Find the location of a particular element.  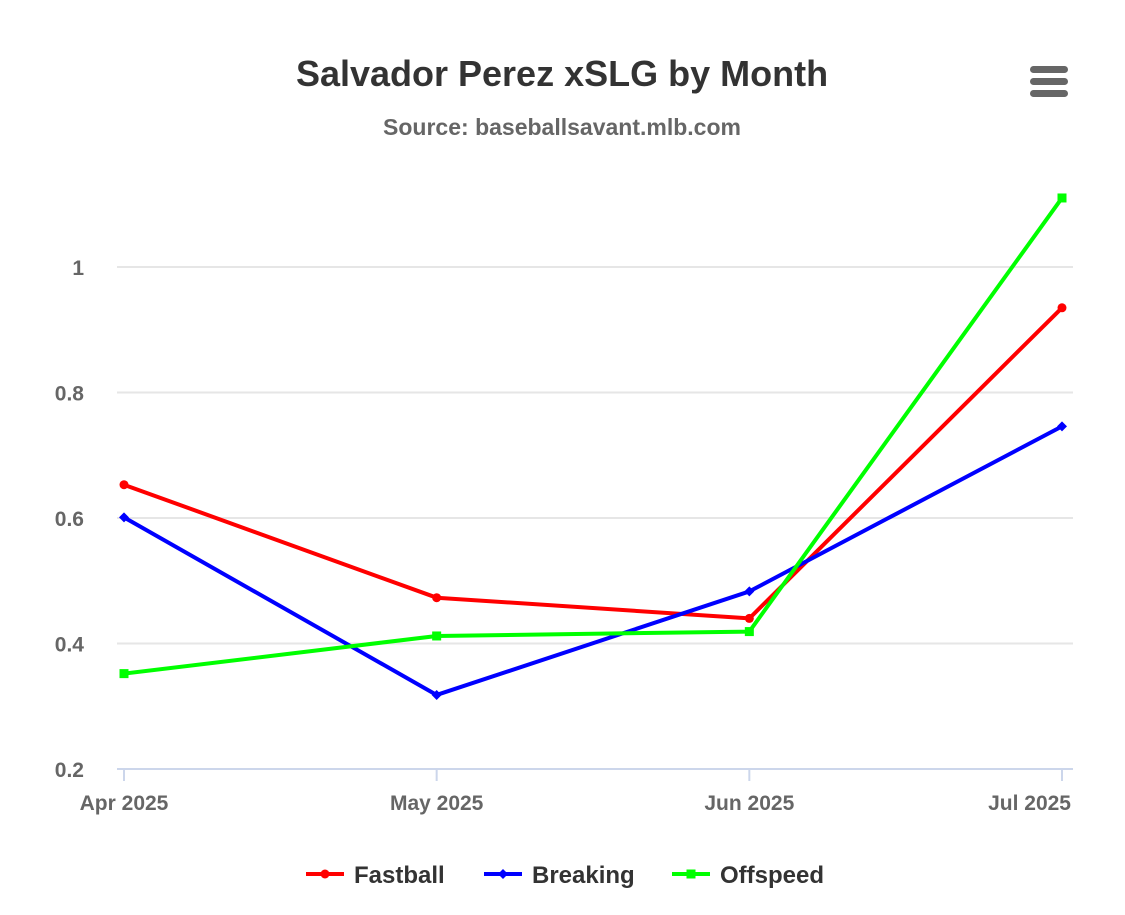

y-axis-tick-labels: 0.2 0.4 0.6 0.8 1 is located at coordinates (70, 519).